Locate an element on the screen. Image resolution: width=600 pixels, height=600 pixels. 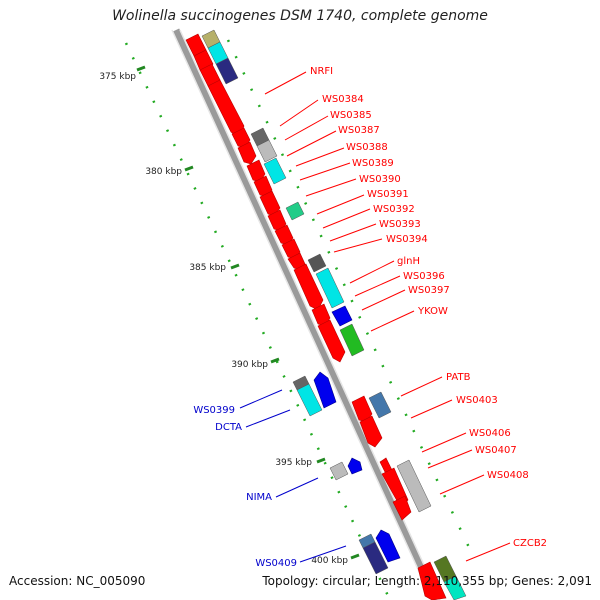
ruler-label-390: 390 kbp is located at coordinates (249, 365).